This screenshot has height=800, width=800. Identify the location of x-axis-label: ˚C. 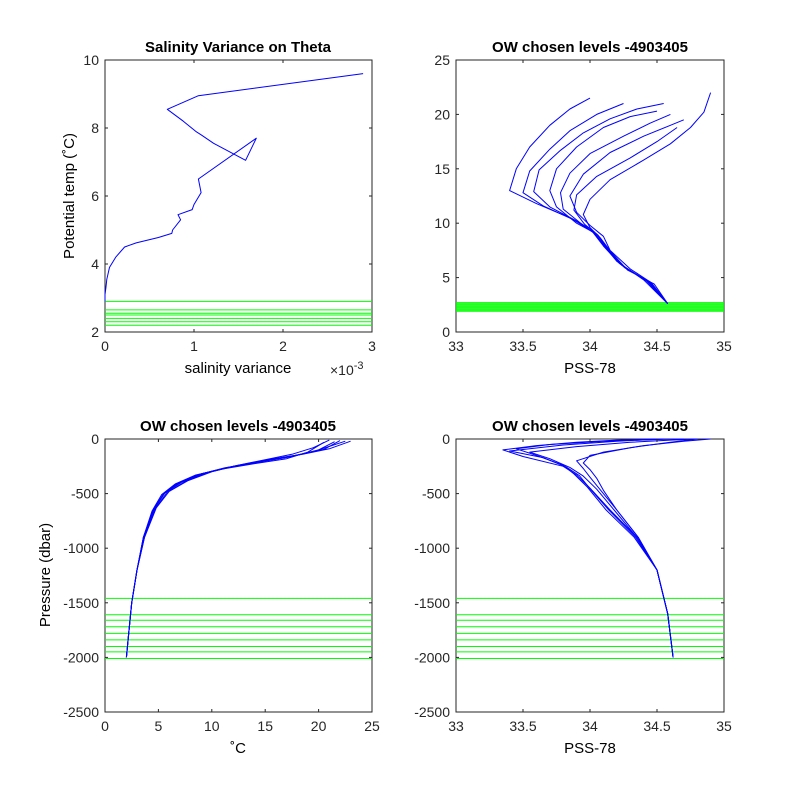
(238, 748).